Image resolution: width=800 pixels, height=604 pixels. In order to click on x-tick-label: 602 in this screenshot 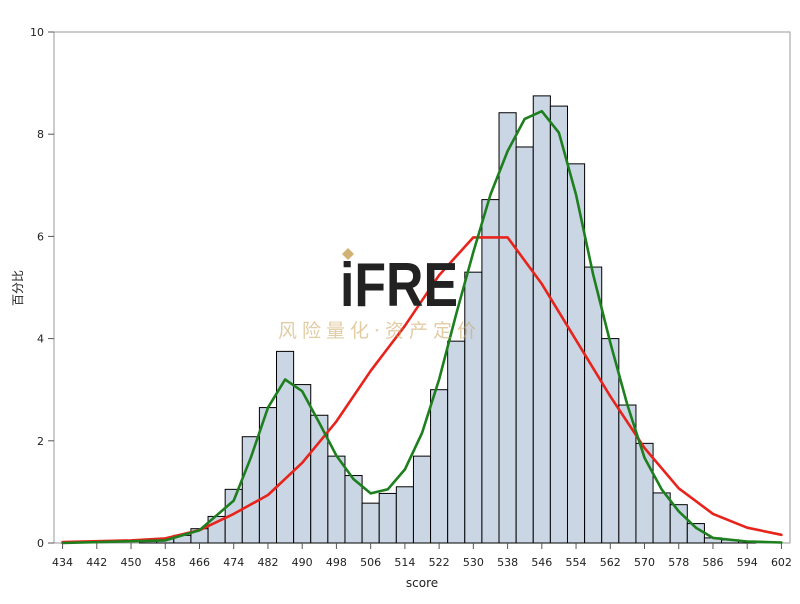, I will do `click(781, 562)`.